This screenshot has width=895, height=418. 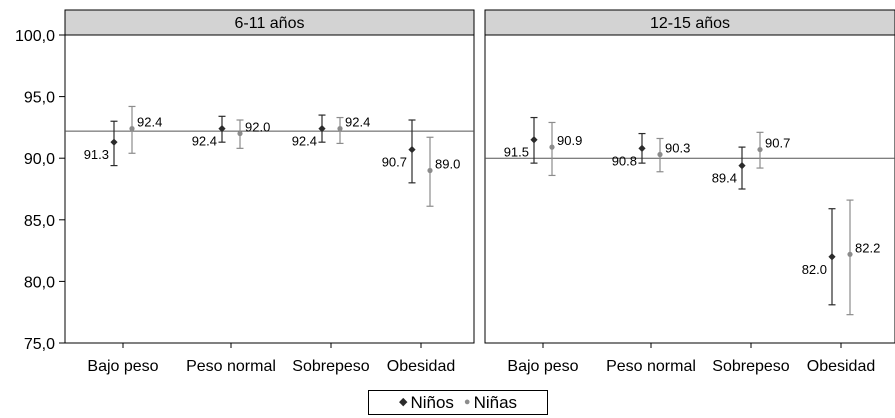 I want to click on data-label: 90.3, so click(x=677, y=148).